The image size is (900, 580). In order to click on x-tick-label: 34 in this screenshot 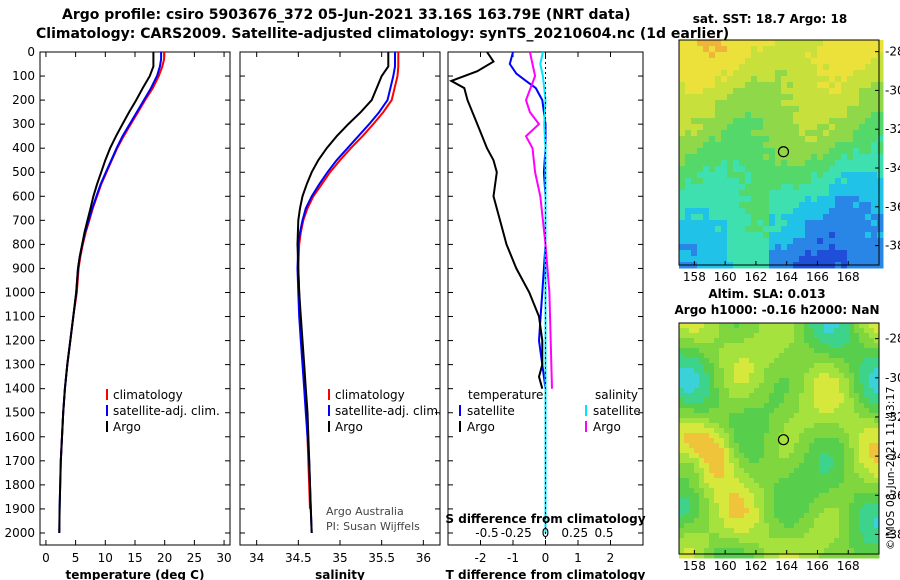, I will do `click(256, 558)`.